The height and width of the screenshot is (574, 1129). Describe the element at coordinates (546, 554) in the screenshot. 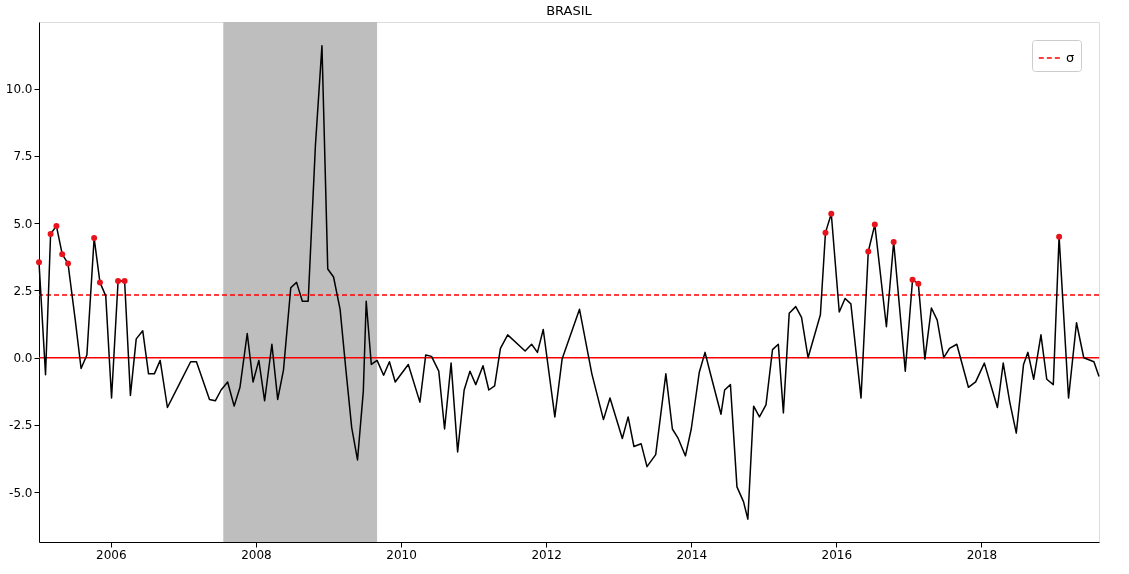

I see `x-tick-label: 2012` at that location.